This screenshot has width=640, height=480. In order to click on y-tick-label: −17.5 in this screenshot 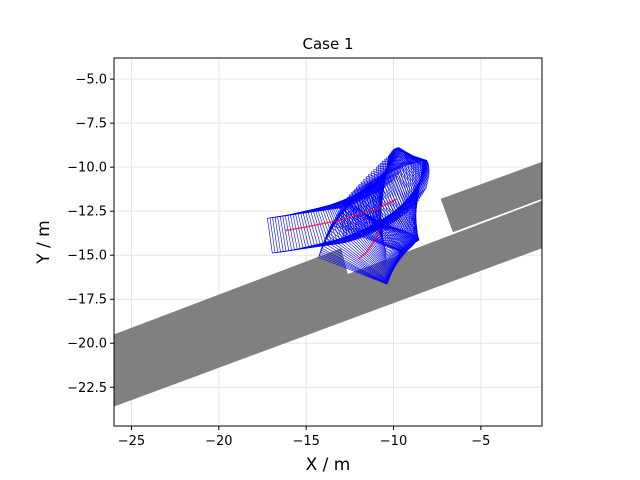, I will do `click(87, 300)`.